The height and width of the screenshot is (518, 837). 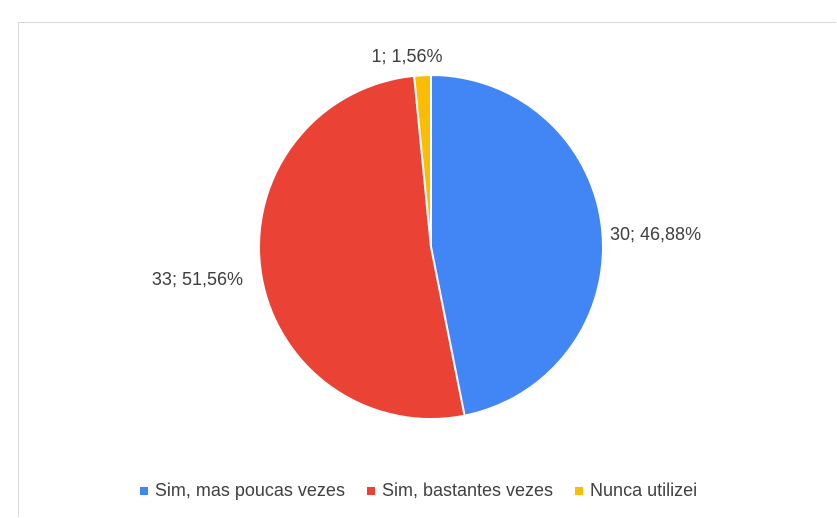 What do you see at coordinates (655, 234) in the screenshot?
I see `data-label-1: 30; 46,88%` at bounding box center [655, 234].